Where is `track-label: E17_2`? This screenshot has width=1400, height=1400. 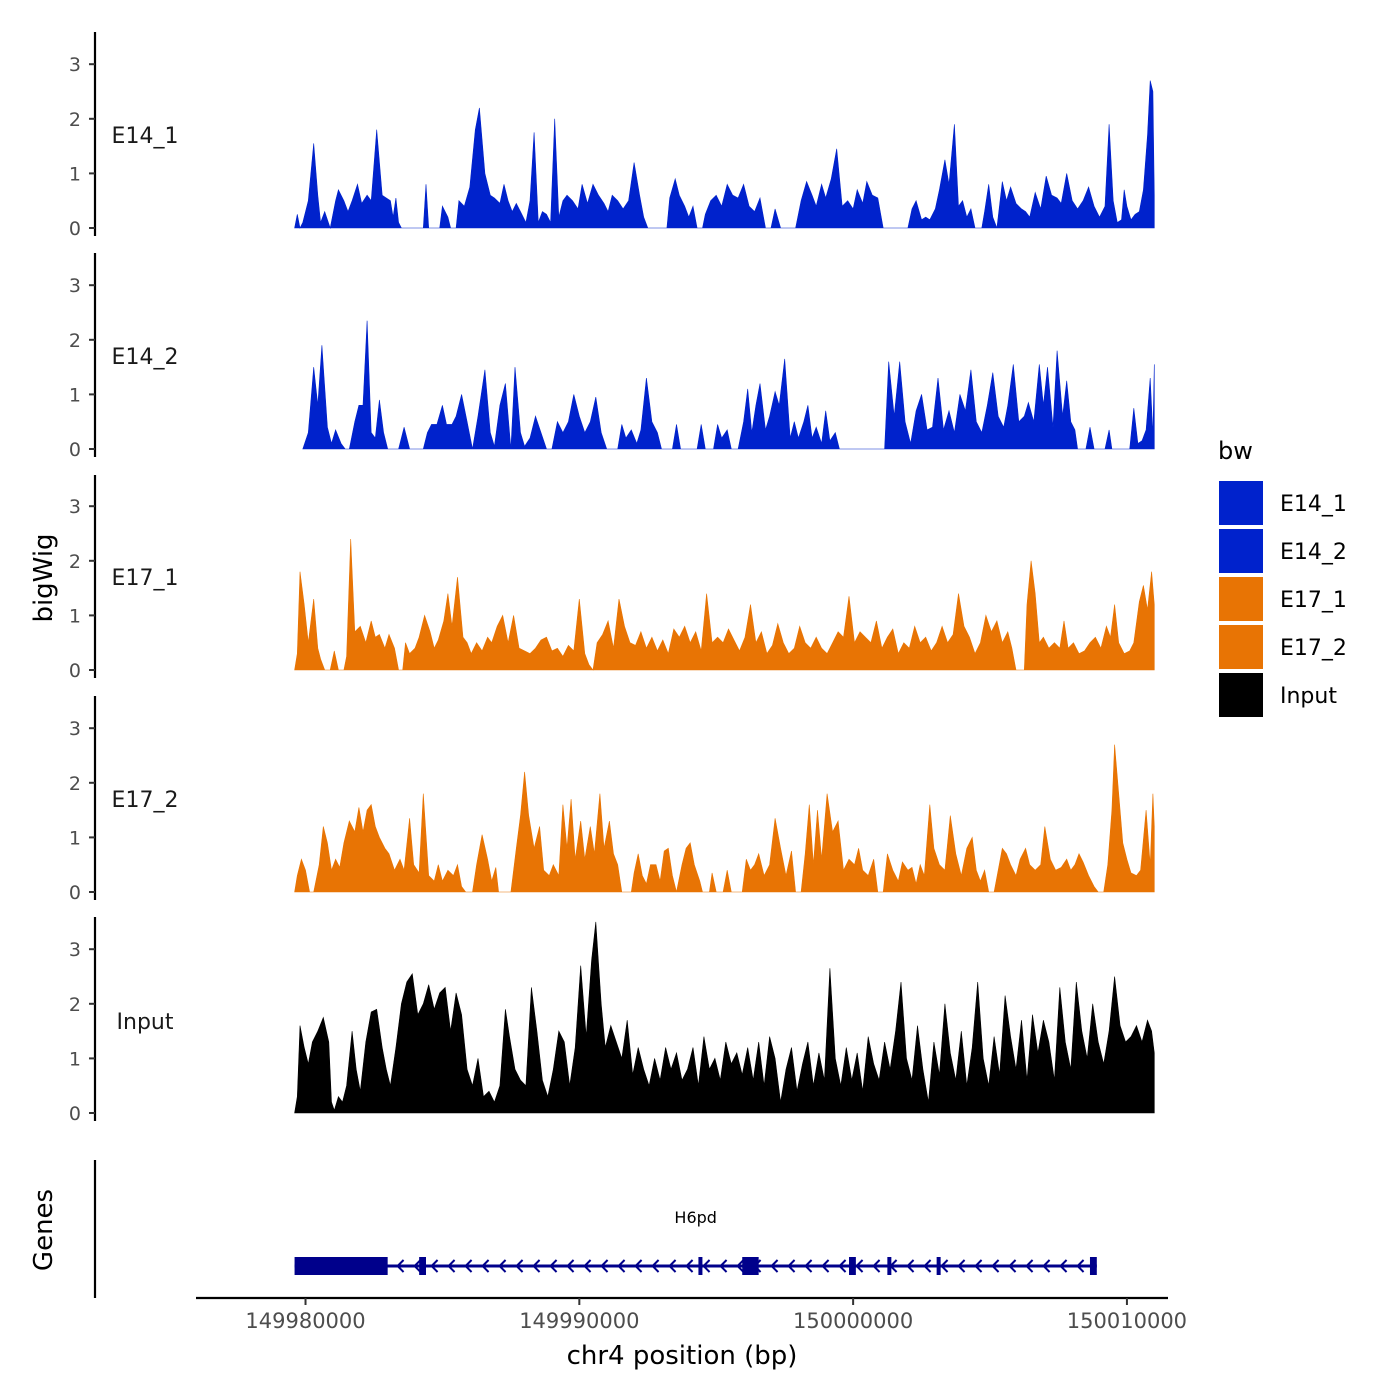
track-label: E17_2 is located at coordinates (145, 800).